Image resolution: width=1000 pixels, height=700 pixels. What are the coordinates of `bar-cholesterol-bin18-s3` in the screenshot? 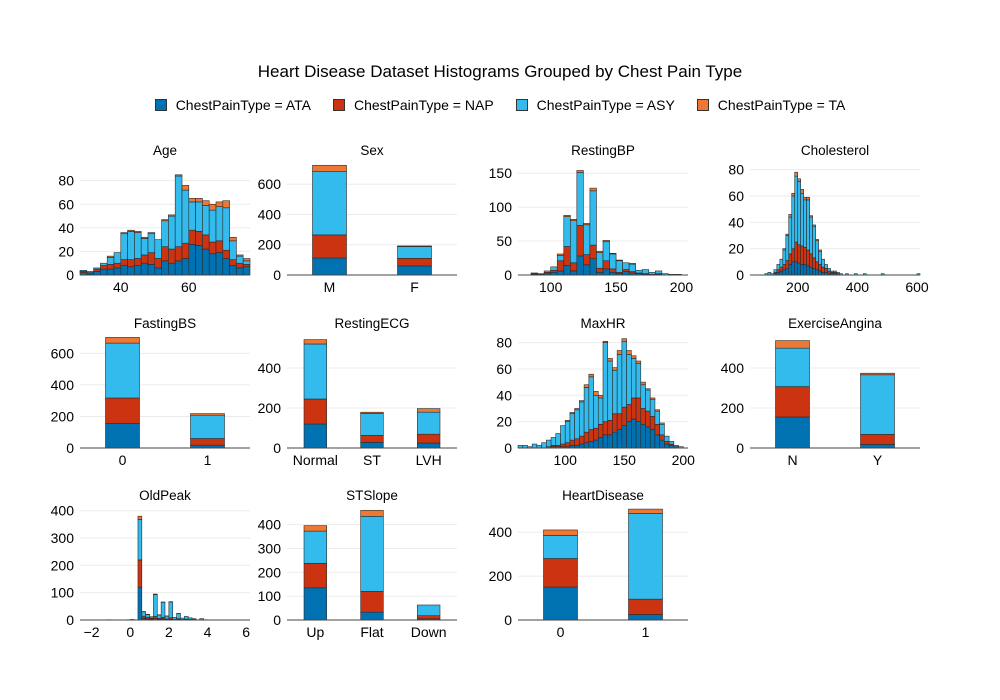 It's located at (805, 198).